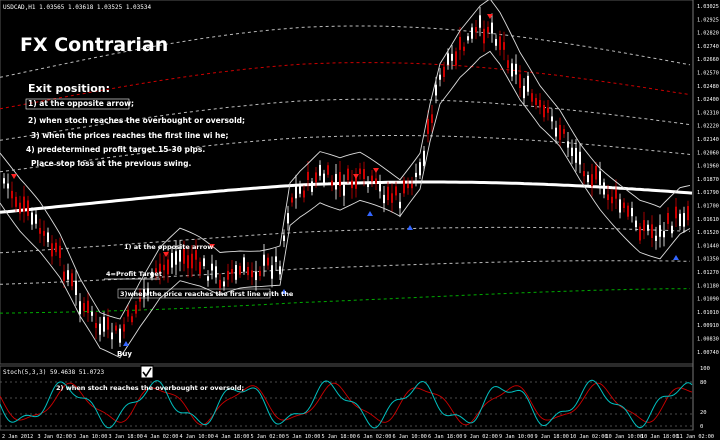 Image resolution: width=720 pixels, height=440 pixels. What do you see at coordinates (370, 213) in the screenshot?
I see `buy-arrow-icon` at bounding box center [370, 213].